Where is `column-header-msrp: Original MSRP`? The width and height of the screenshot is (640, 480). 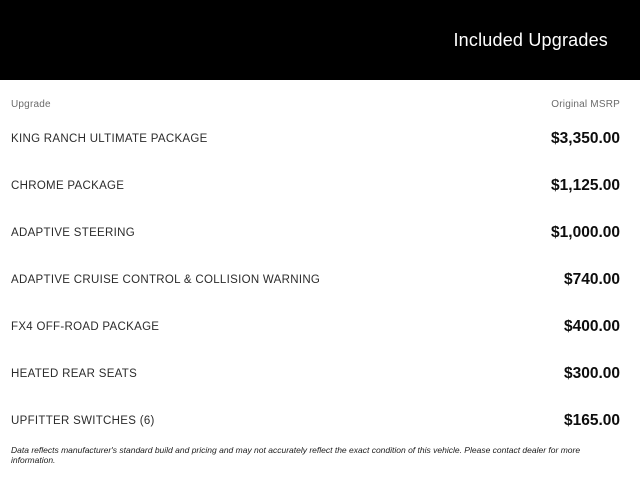
column-header-msrp: Original MSRP is located at coordinates (585, 104).